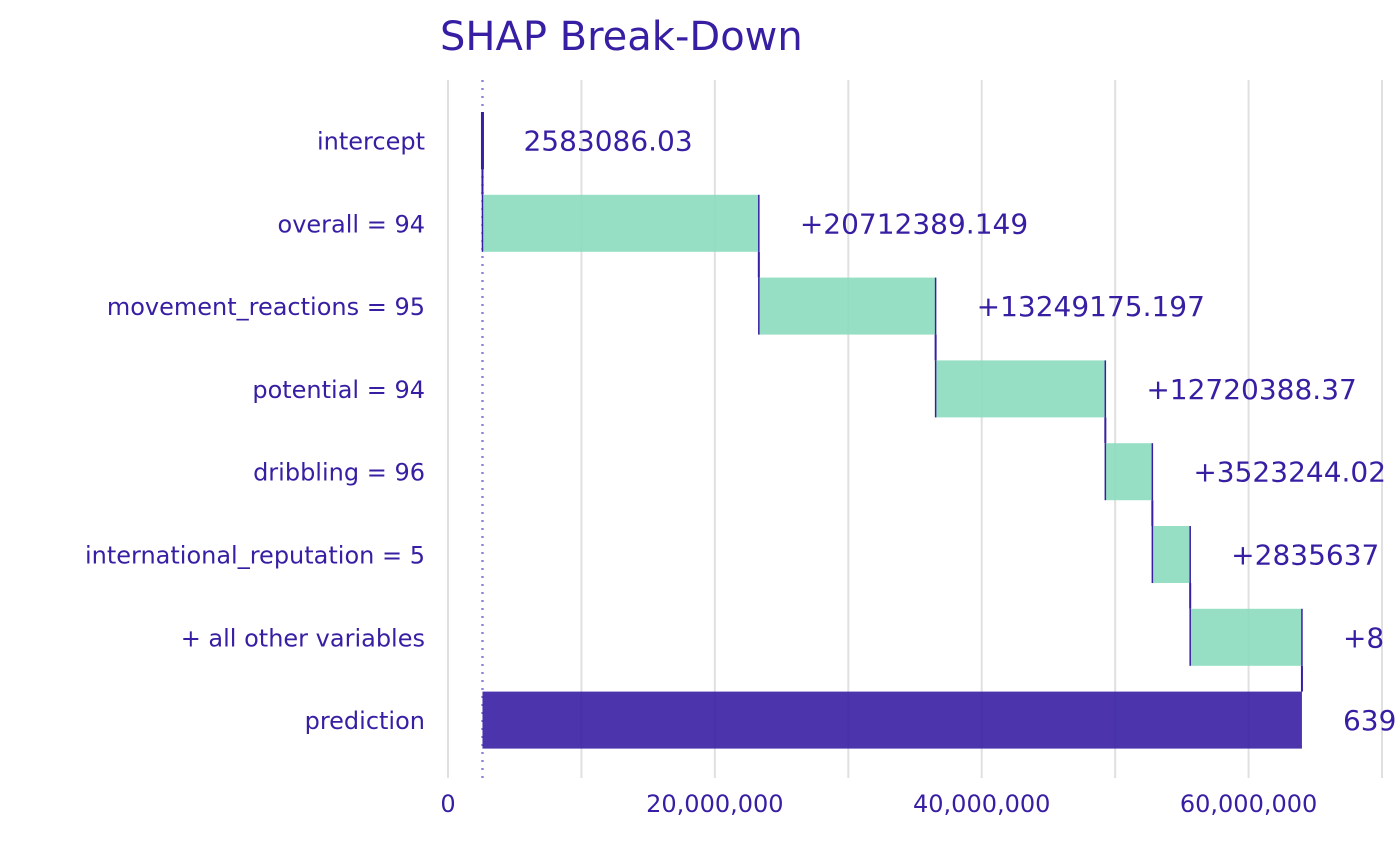 This screenshot has width=1400, height=866. Describe the element at coordinates (621, 37) in the screenshot. I see `chart-title: SHAP Break-Down` at that location.